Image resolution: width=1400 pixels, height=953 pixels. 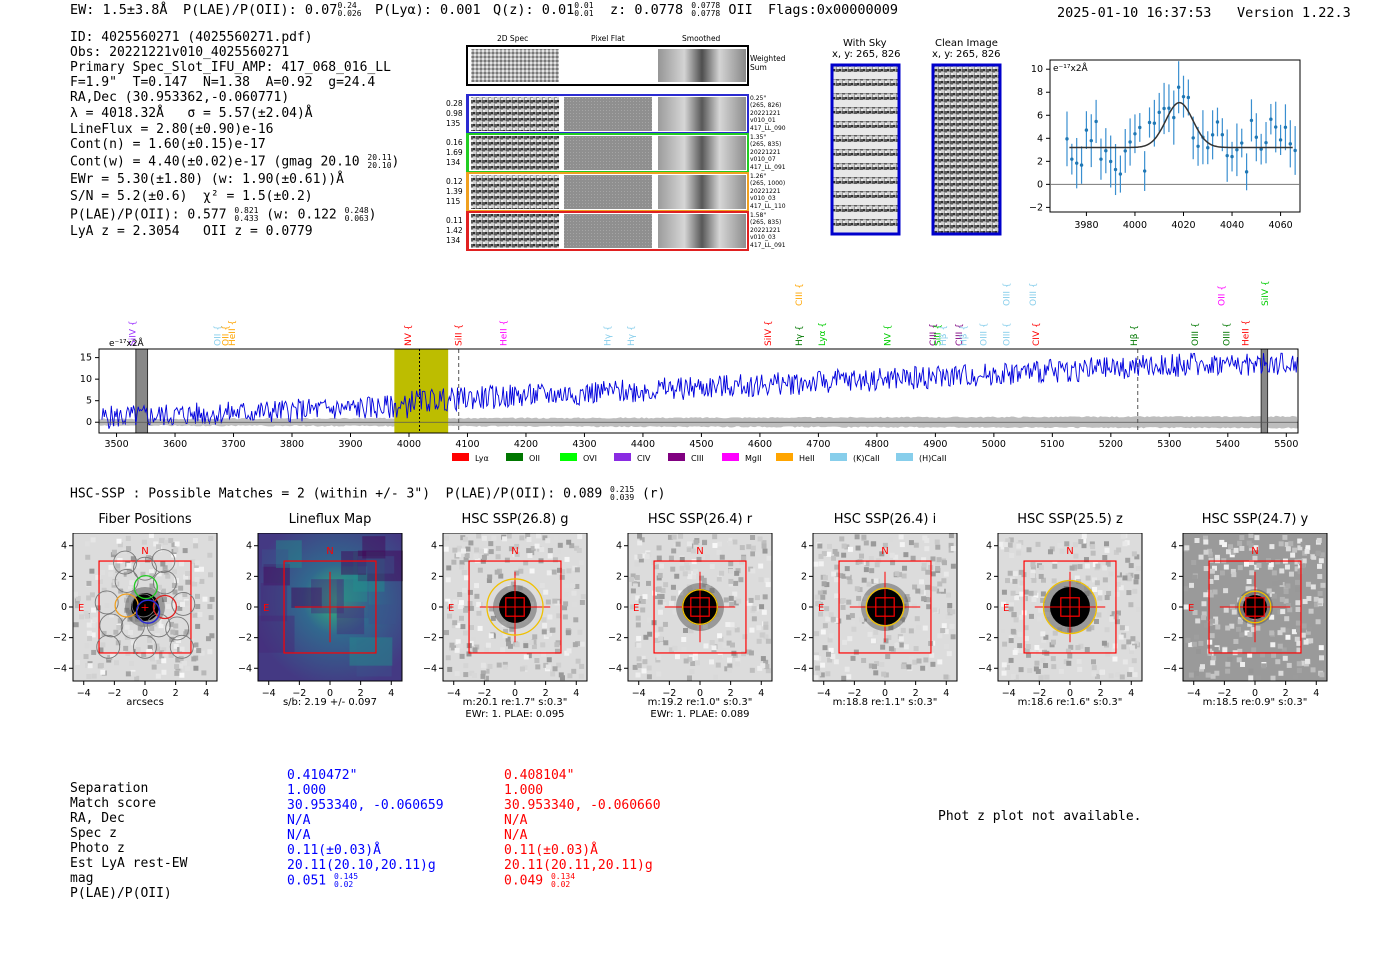 I want to click on fiber-weight-w3-3: 115, so click(x=453, y=201).